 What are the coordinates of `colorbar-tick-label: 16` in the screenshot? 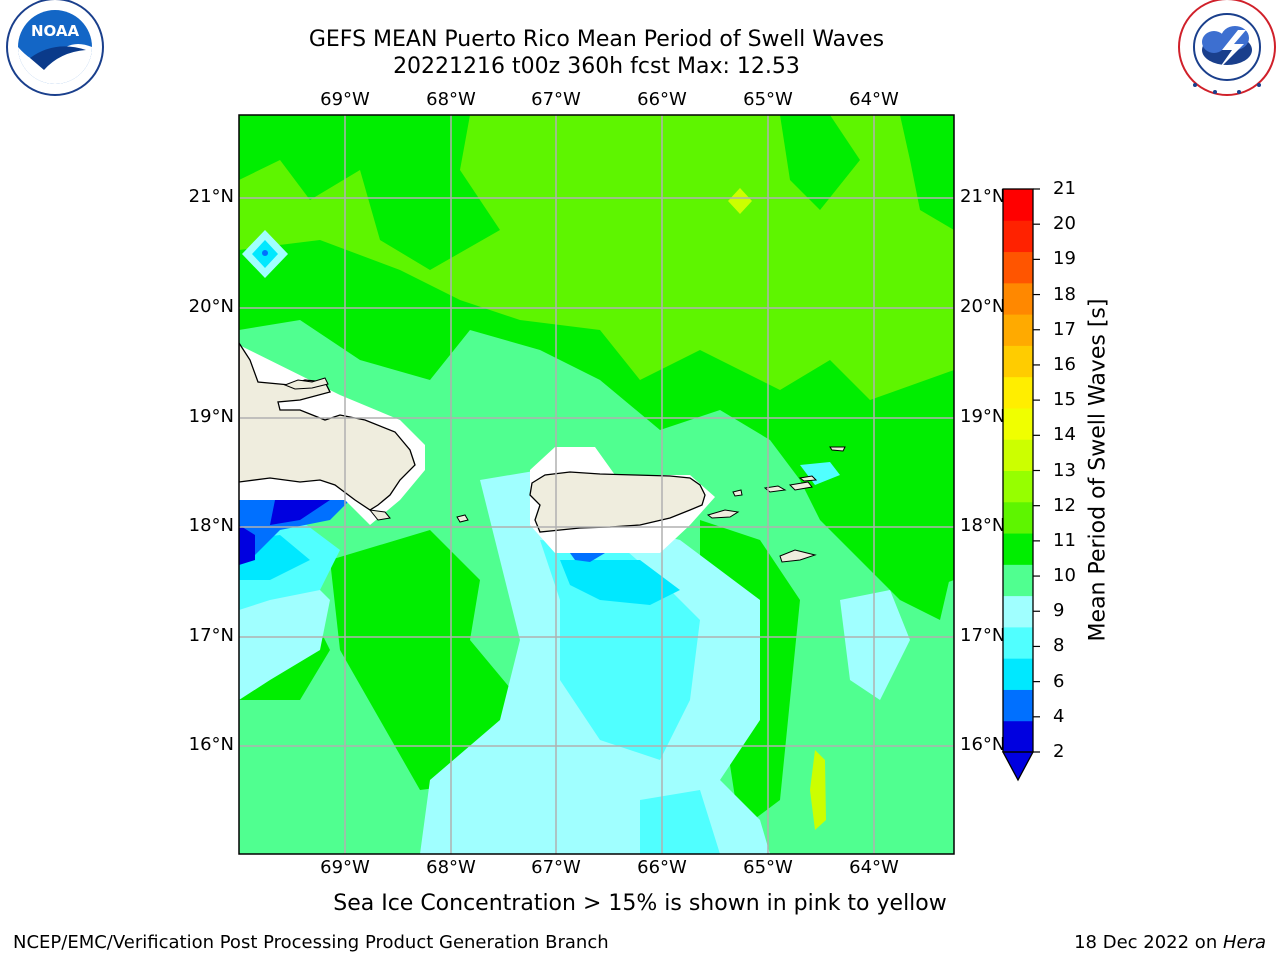 It's located at (1064, 364).